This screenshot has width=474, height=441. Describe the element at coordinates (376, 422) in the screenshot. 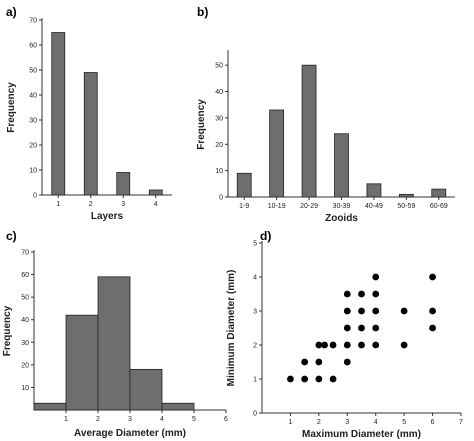

I see `panel-d-xtick-label-3: 4` at that location.